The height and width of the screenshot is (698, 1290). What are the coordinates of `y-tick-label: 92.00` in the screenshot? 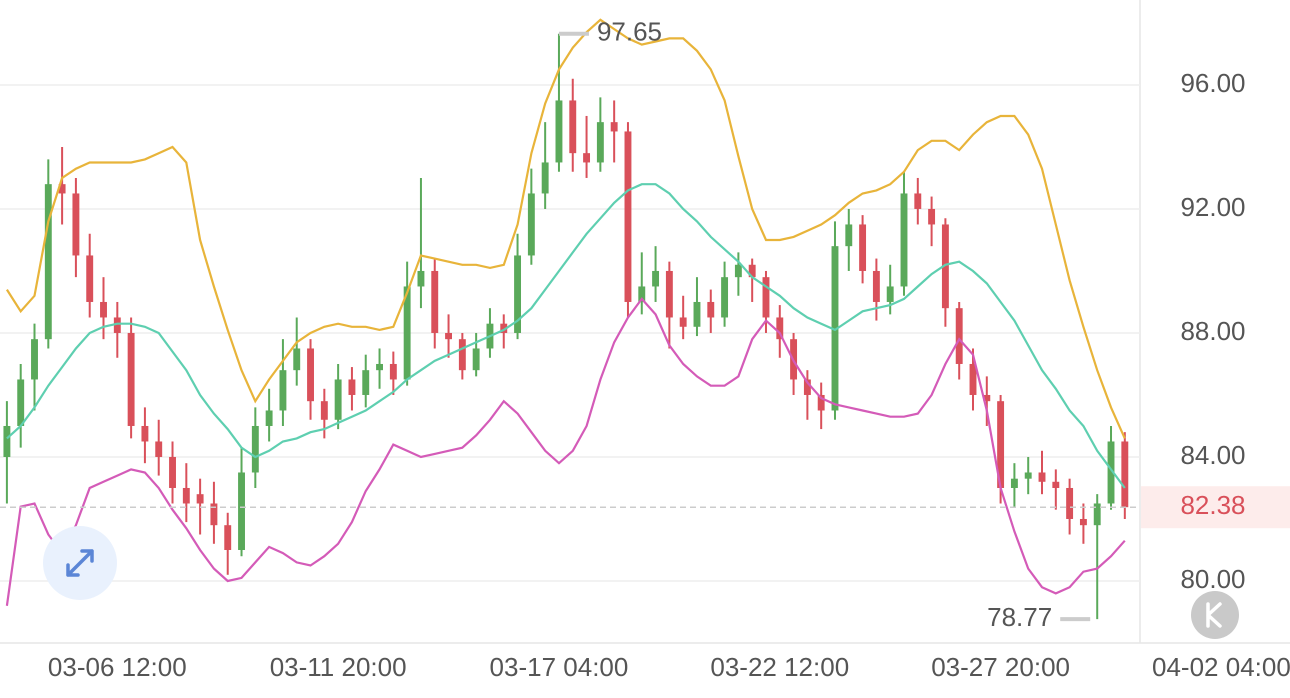 It's located at (1212, 207).